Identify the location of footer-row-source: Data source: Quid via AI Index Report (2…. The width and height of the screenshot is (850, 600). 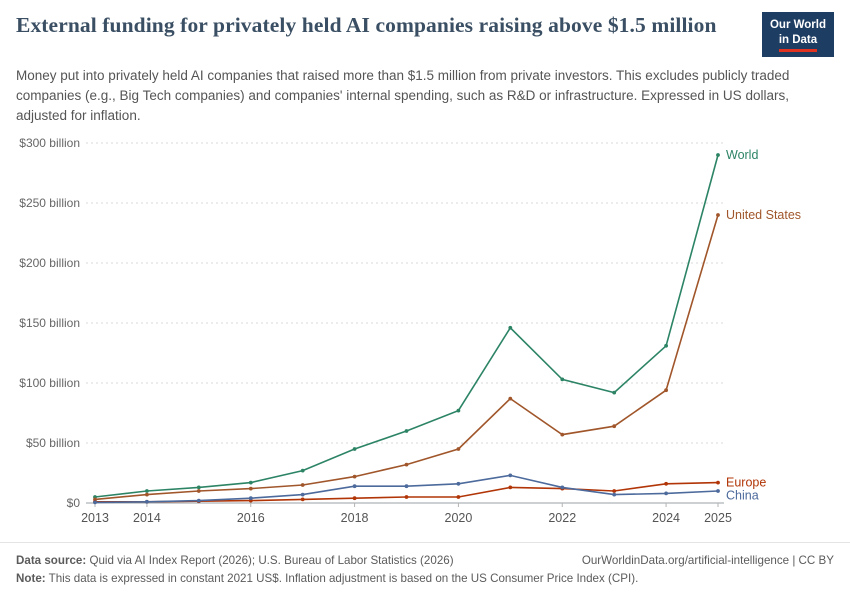
(425, 561).